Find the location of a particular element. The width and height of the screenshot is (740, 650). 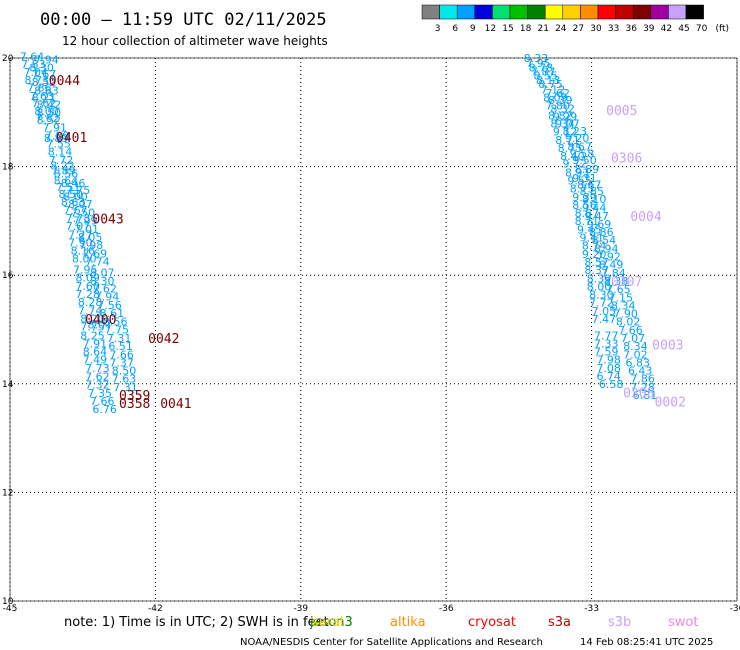

wave-height-label: 7.99 is located at coordinates (85, 221).